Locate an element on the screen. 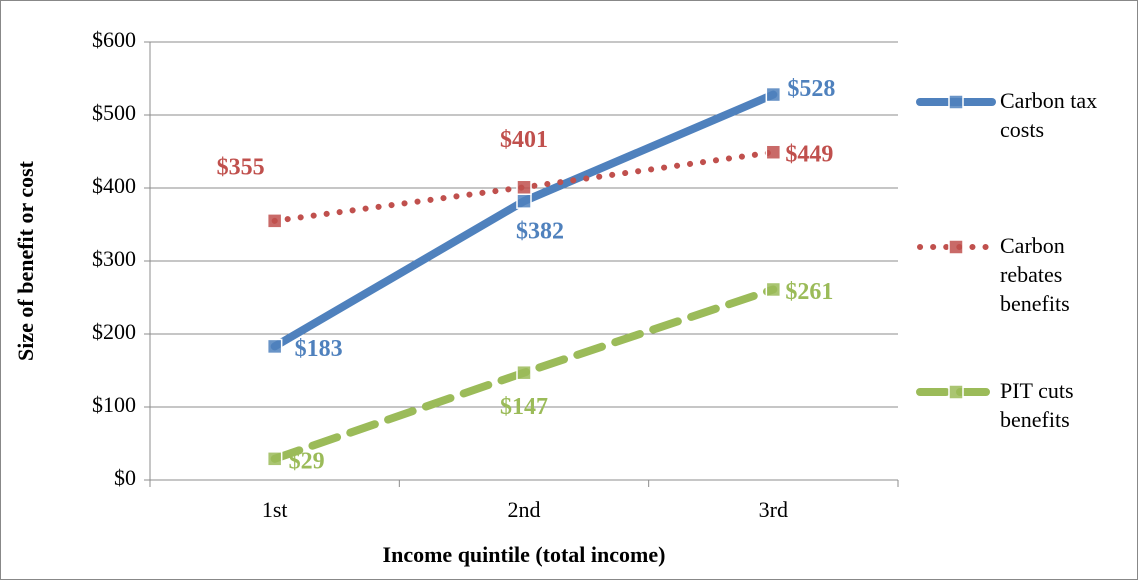  y-tick-label: $400 is located at coordinates (114, 185).